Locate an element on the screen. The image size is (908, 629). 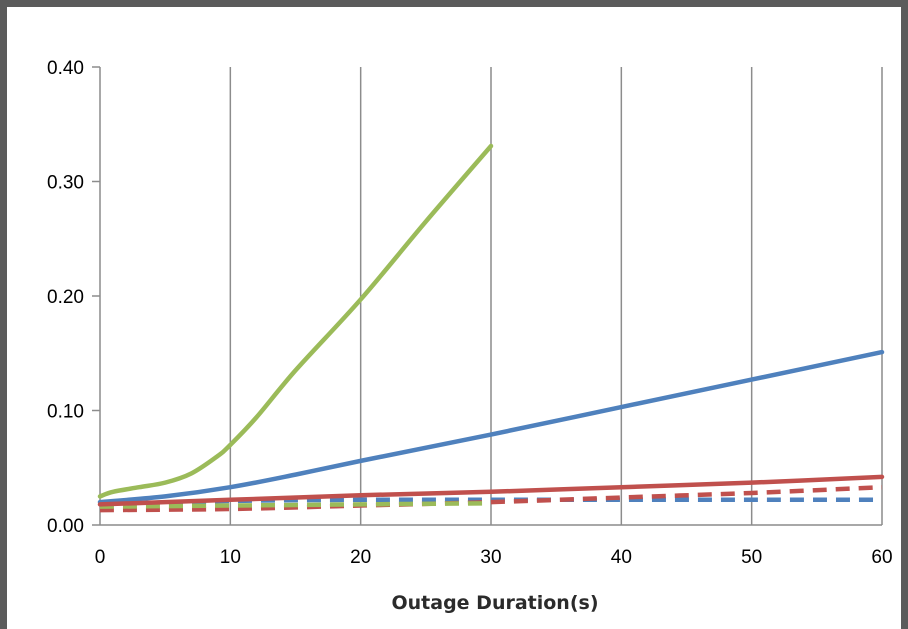
x-tick-label: 40 is located at coordinates (621, 557).